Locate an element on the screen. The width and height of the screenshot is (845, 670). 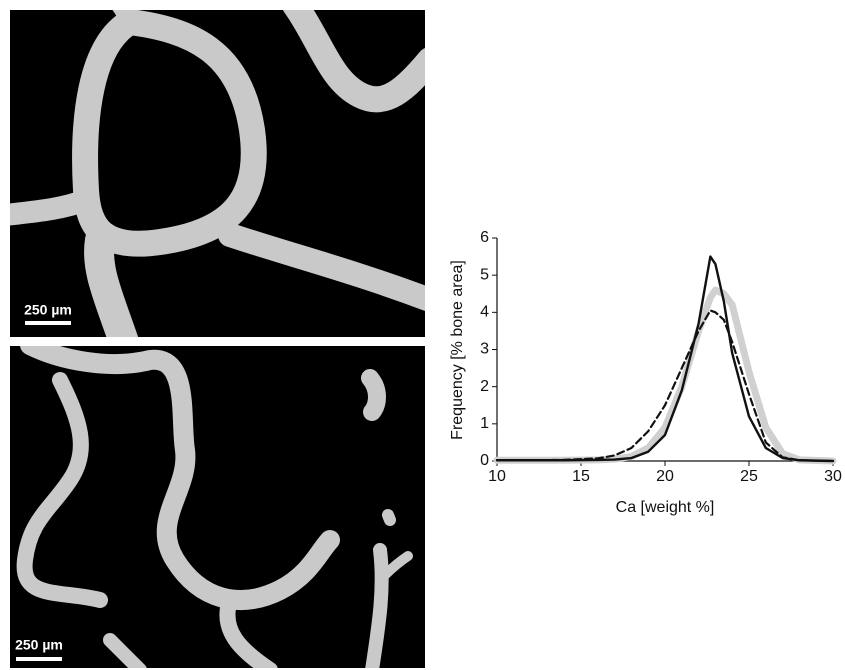
y-tick-label: 1 is located at coordinates (484, 423).